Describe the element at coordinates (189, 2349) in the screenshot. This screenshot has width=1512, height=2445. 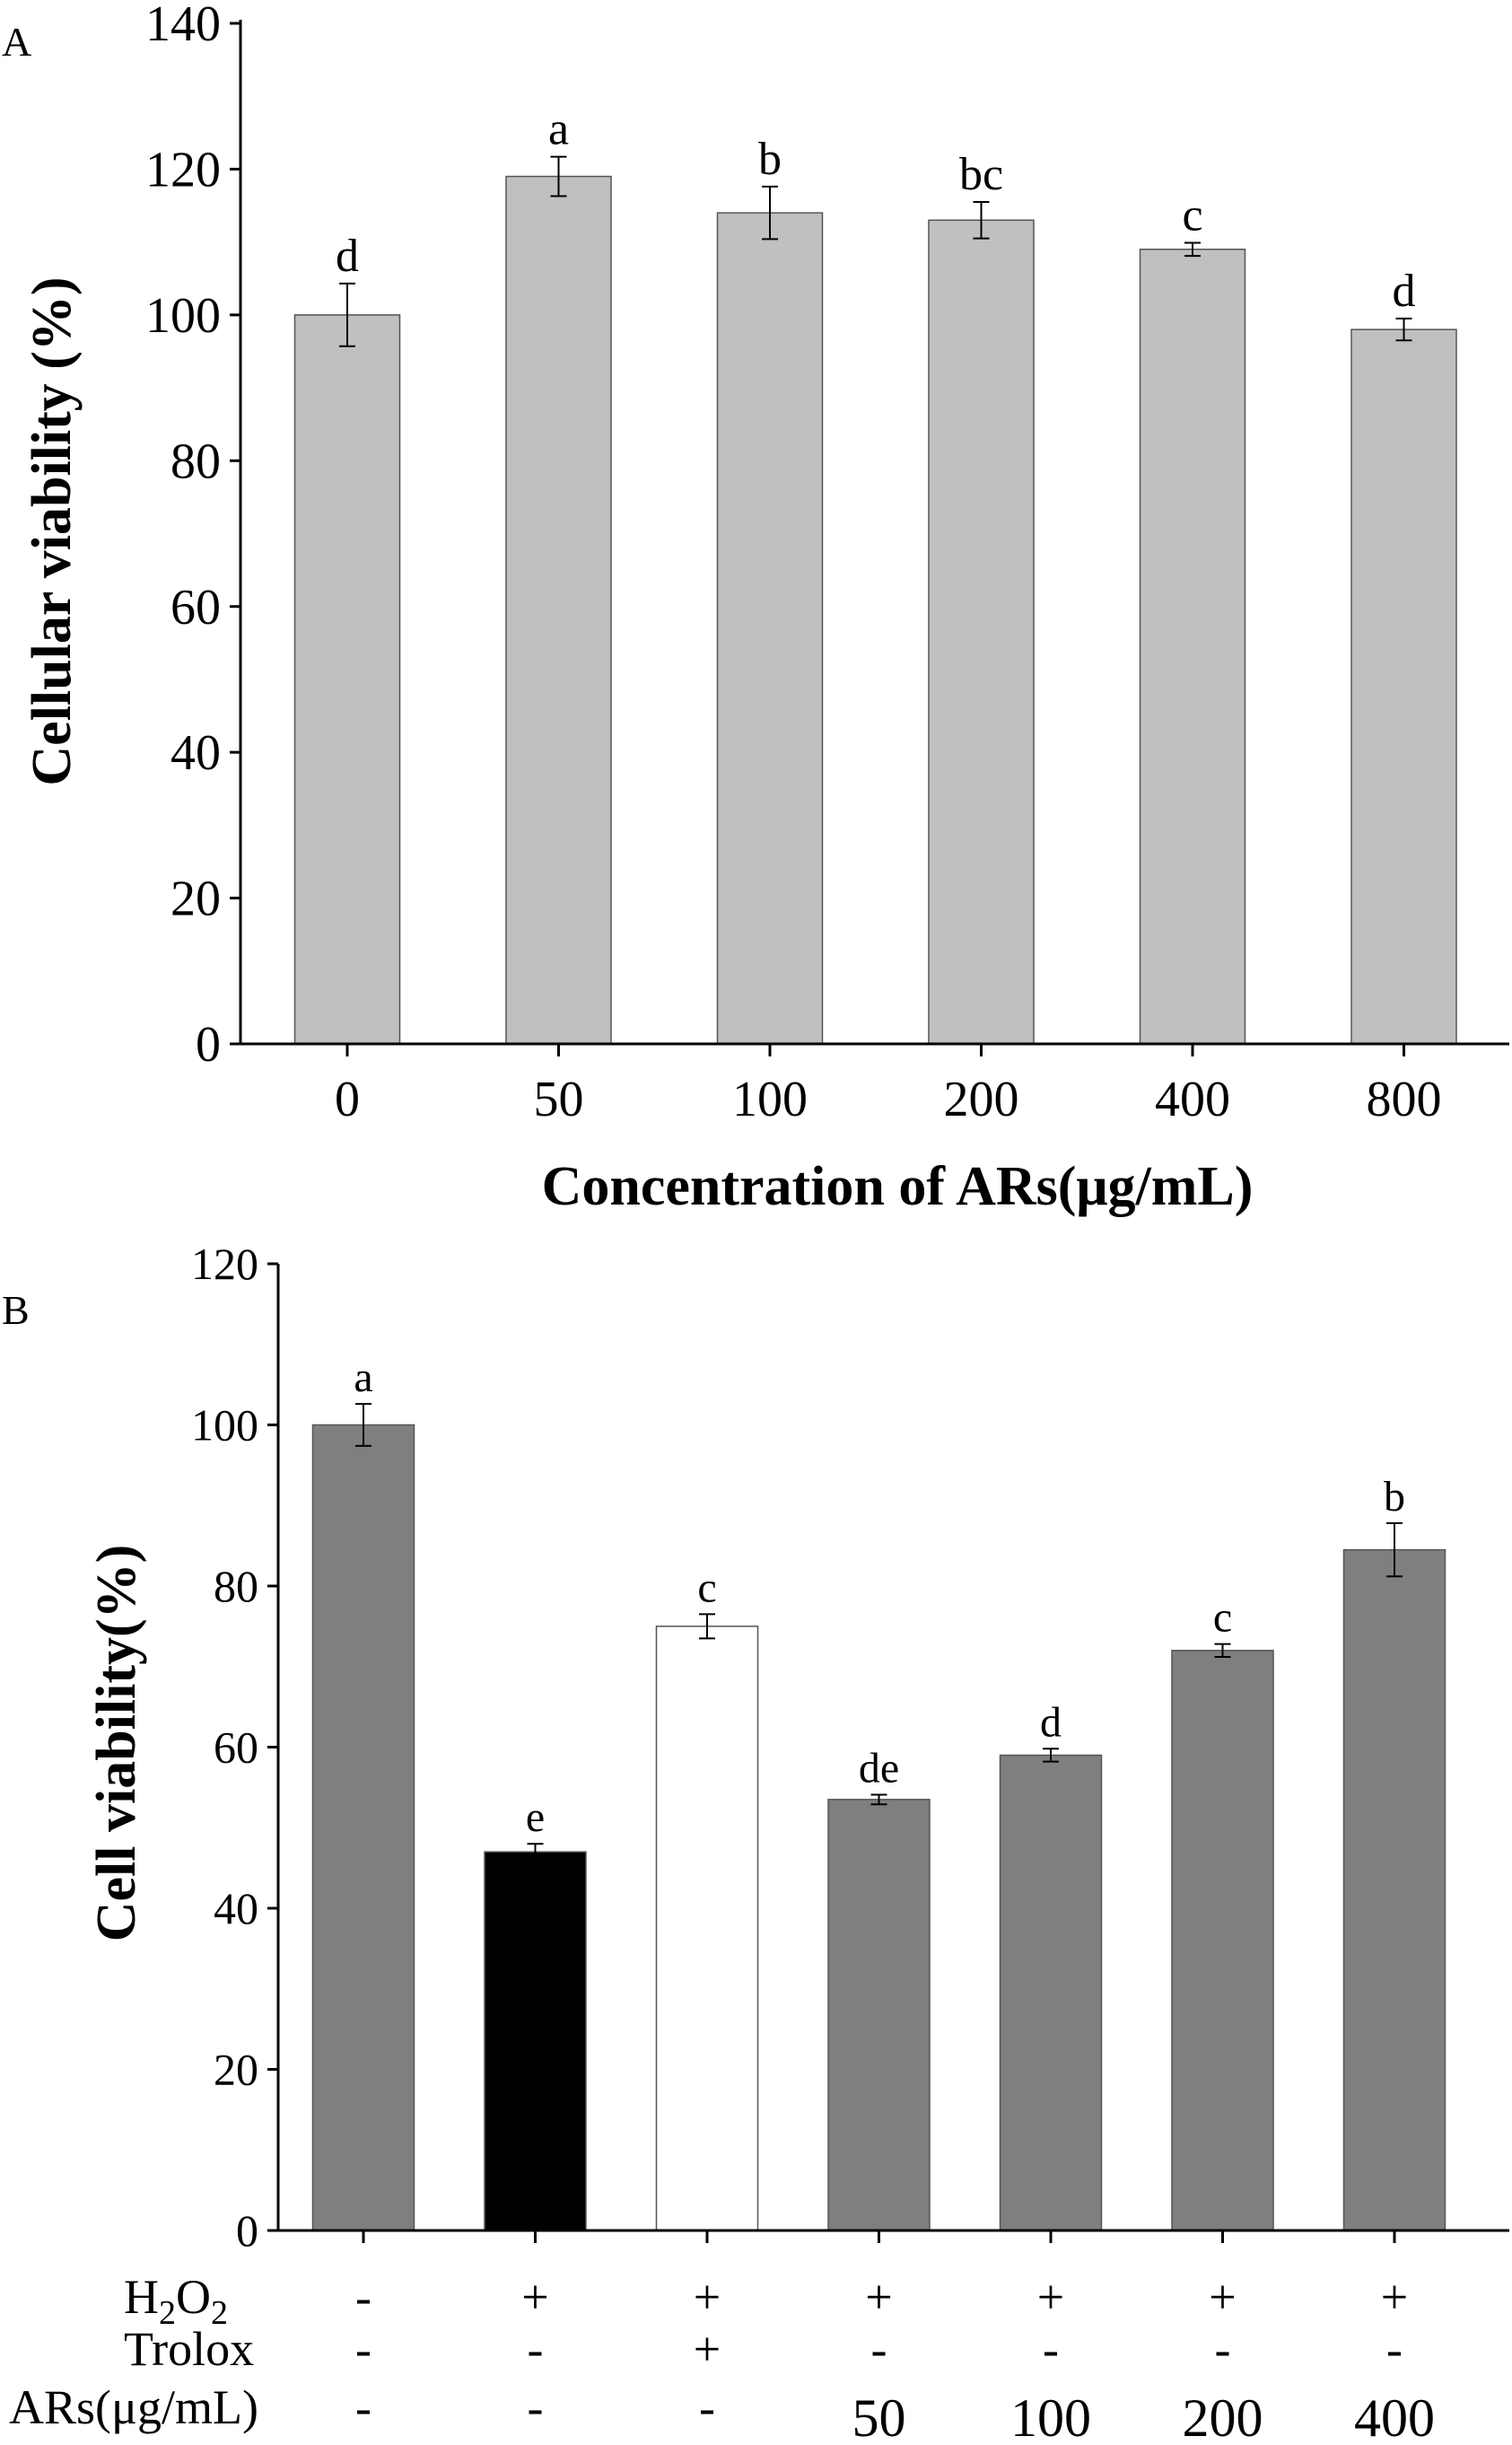
I see `treatment-row-label-trolox: Trolox` at that location.